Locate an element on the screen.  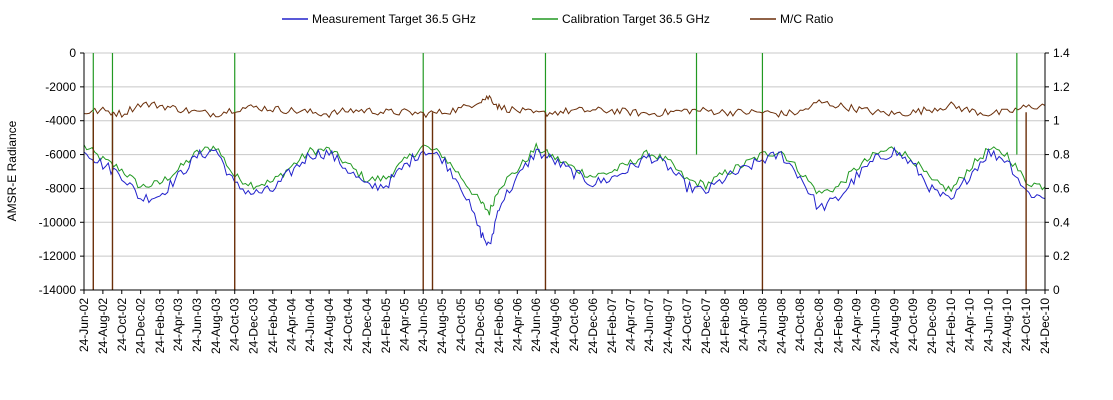
x-tick-label: 24-Aug-03 is located at coordinates (216, 326).